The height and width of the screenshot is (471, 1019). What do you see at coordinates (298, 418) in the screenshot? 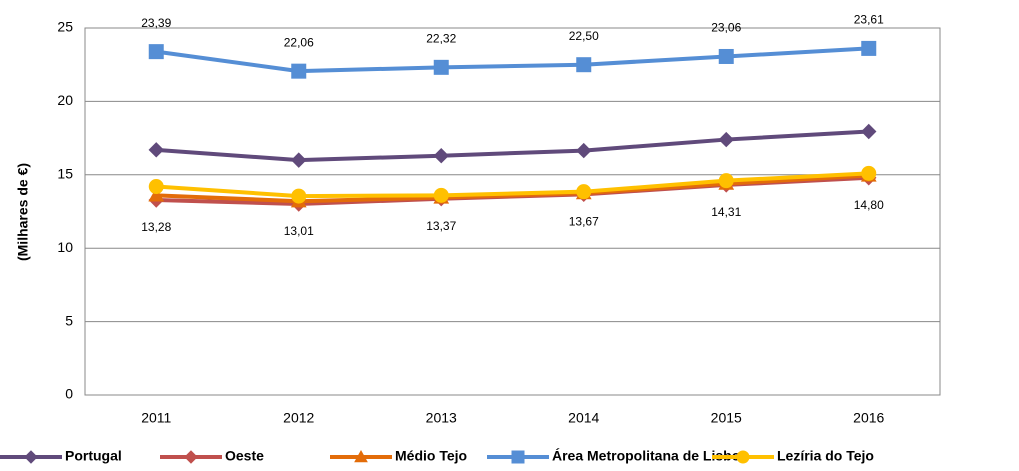
I see `x-tick-label: 2012` at bounding box center [298, 418].